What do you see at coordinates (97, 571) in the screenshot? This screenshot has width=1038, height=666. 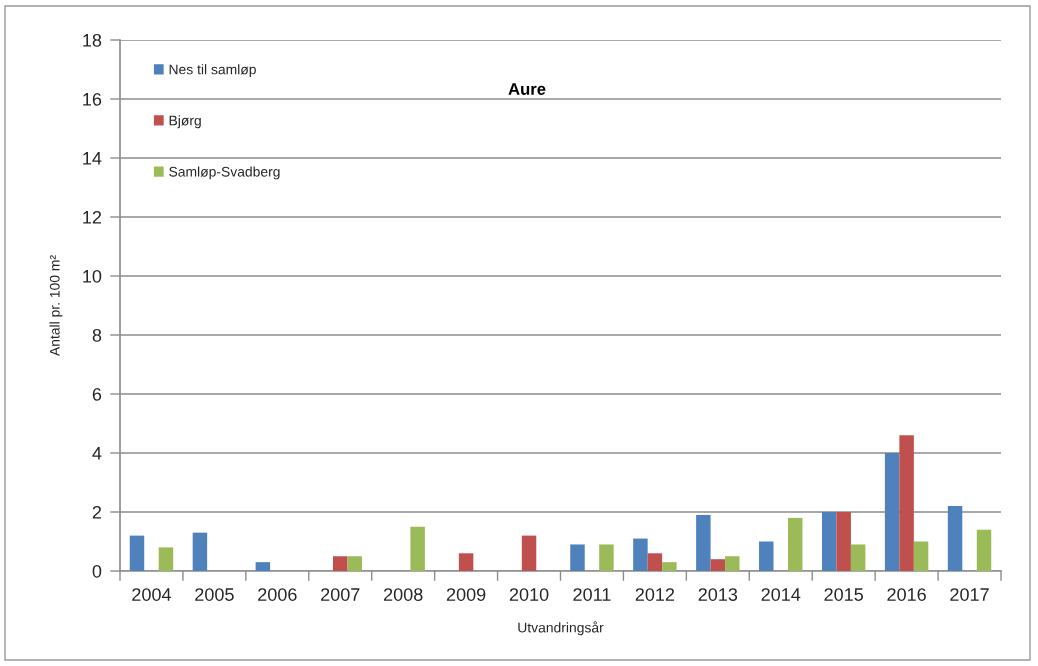 I see `y-tick-label: 0` at bounding box center [97, 571].